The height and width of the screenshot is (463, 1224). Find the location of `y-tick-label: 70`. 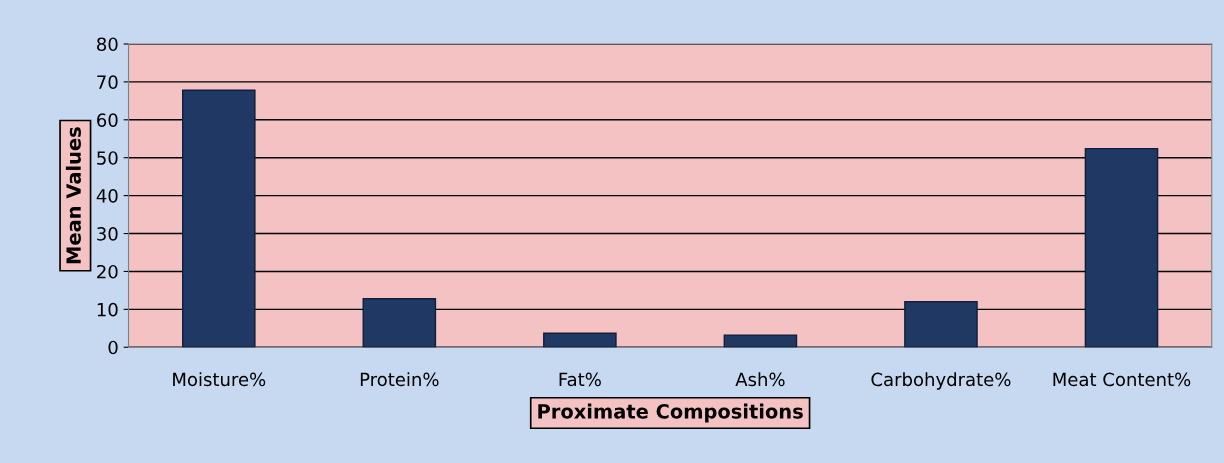

y-tick-label: 70 is located at coordinates (107, 82).